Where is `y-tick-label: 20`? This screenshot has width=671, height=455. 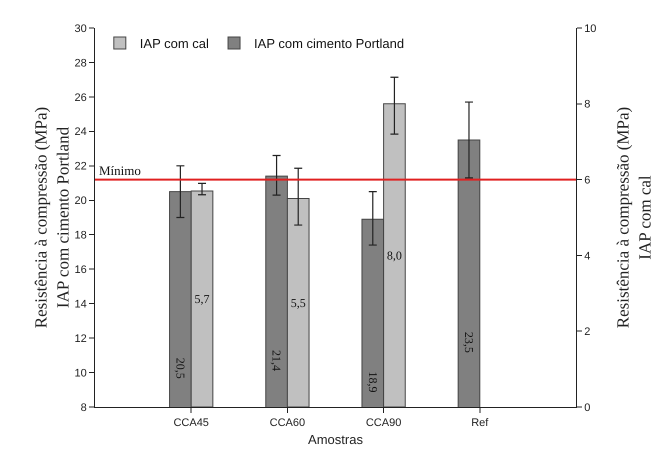 y-tick-label: 20 is located at coordinates (80, 201).